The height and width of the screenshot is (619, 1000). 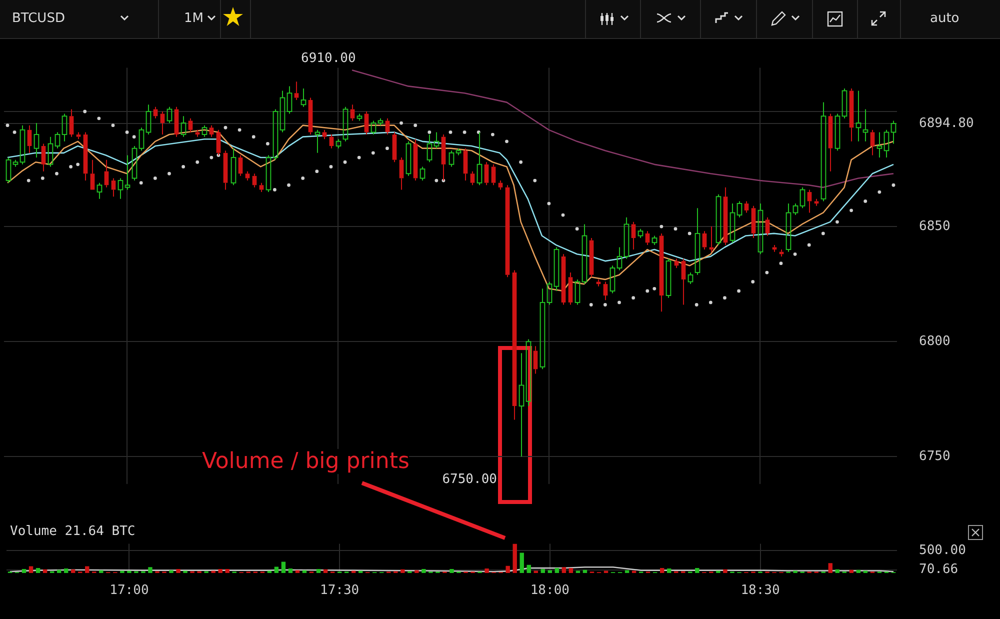 I want to click on y-tick-label: 6800, so click(x=934, y=341).